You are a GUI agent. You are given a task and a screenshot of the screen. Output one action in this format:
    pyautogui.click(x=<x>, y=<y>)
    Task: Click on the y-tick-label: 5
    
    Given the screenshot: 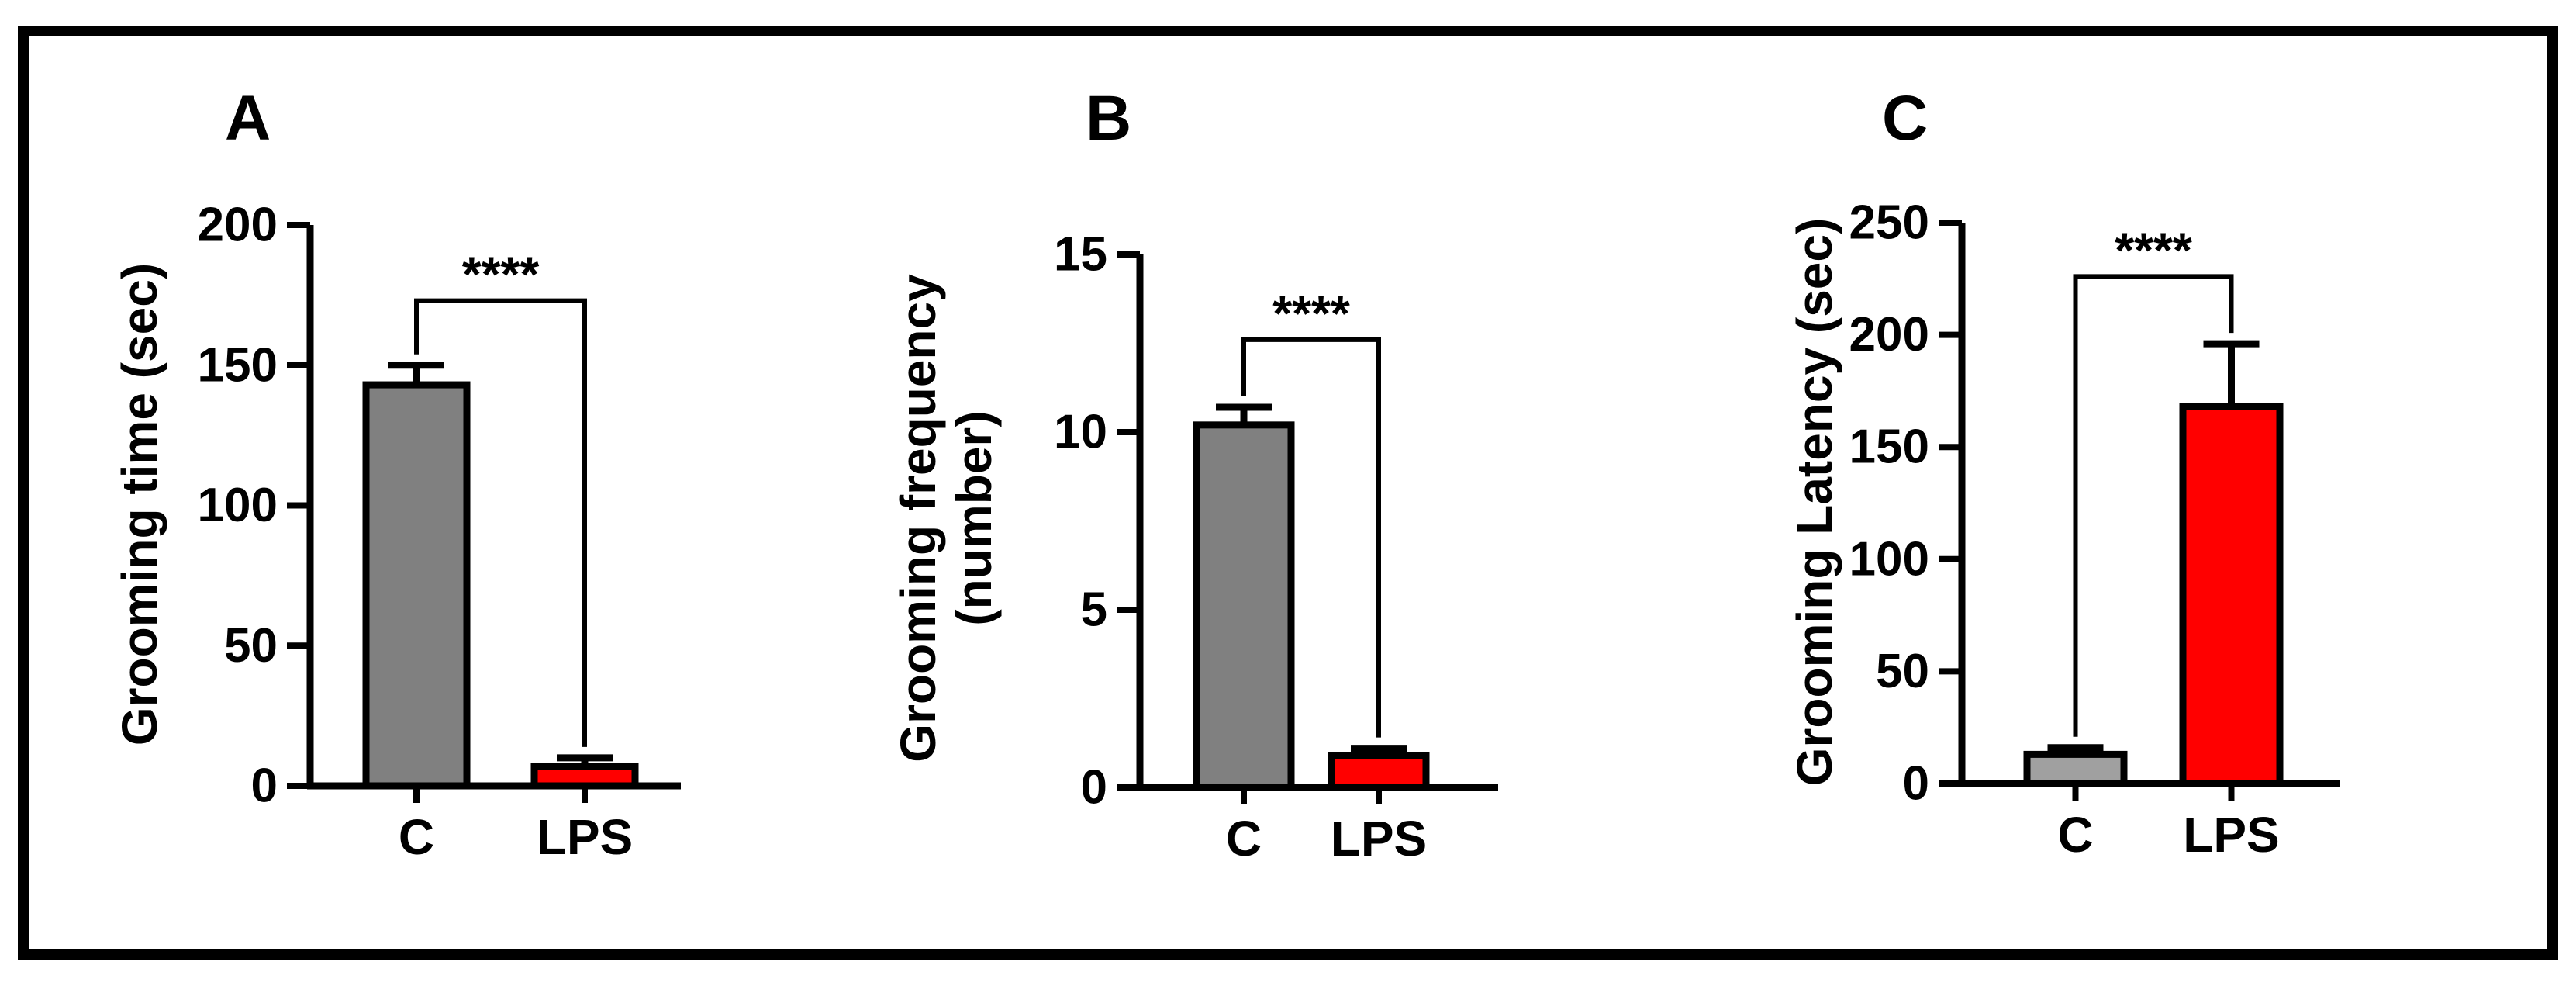 What is the action you would take?
    pyautogui.click(x=1094, y=610)
    